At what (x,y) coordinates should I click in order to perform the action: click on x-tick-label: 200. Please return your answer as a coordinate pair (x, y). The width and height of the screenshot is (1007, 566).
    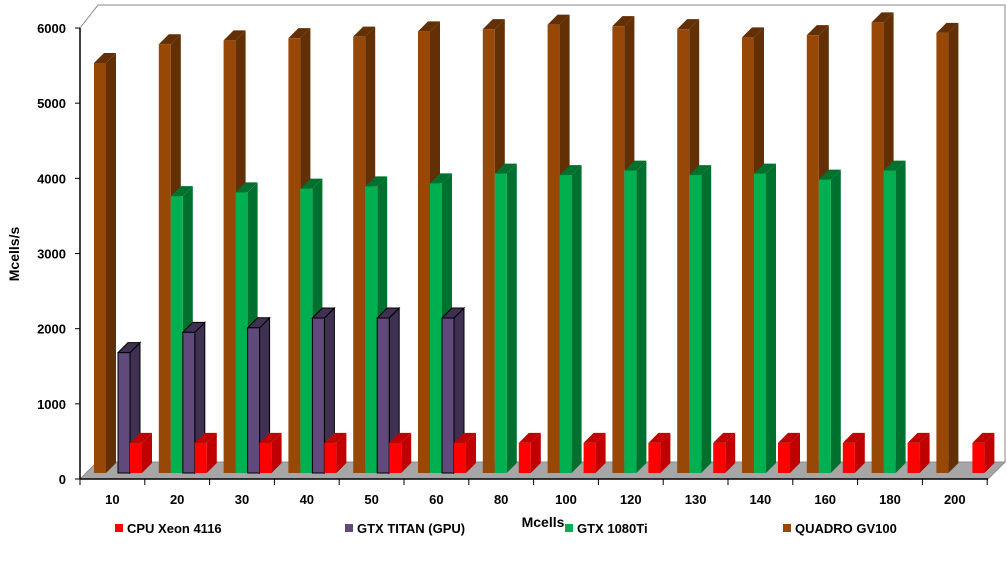
    Looking at the image, I should click on (955, 499).